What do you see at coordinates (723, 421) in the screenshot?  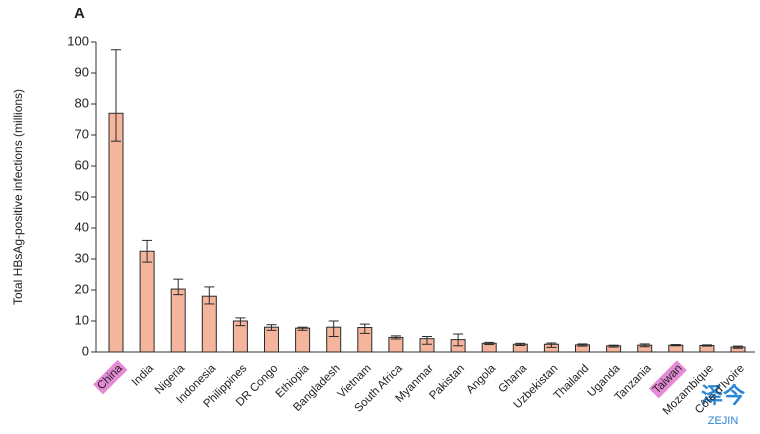 I see `watermark-text: ZEJIN` at bounding box center [723, 421].